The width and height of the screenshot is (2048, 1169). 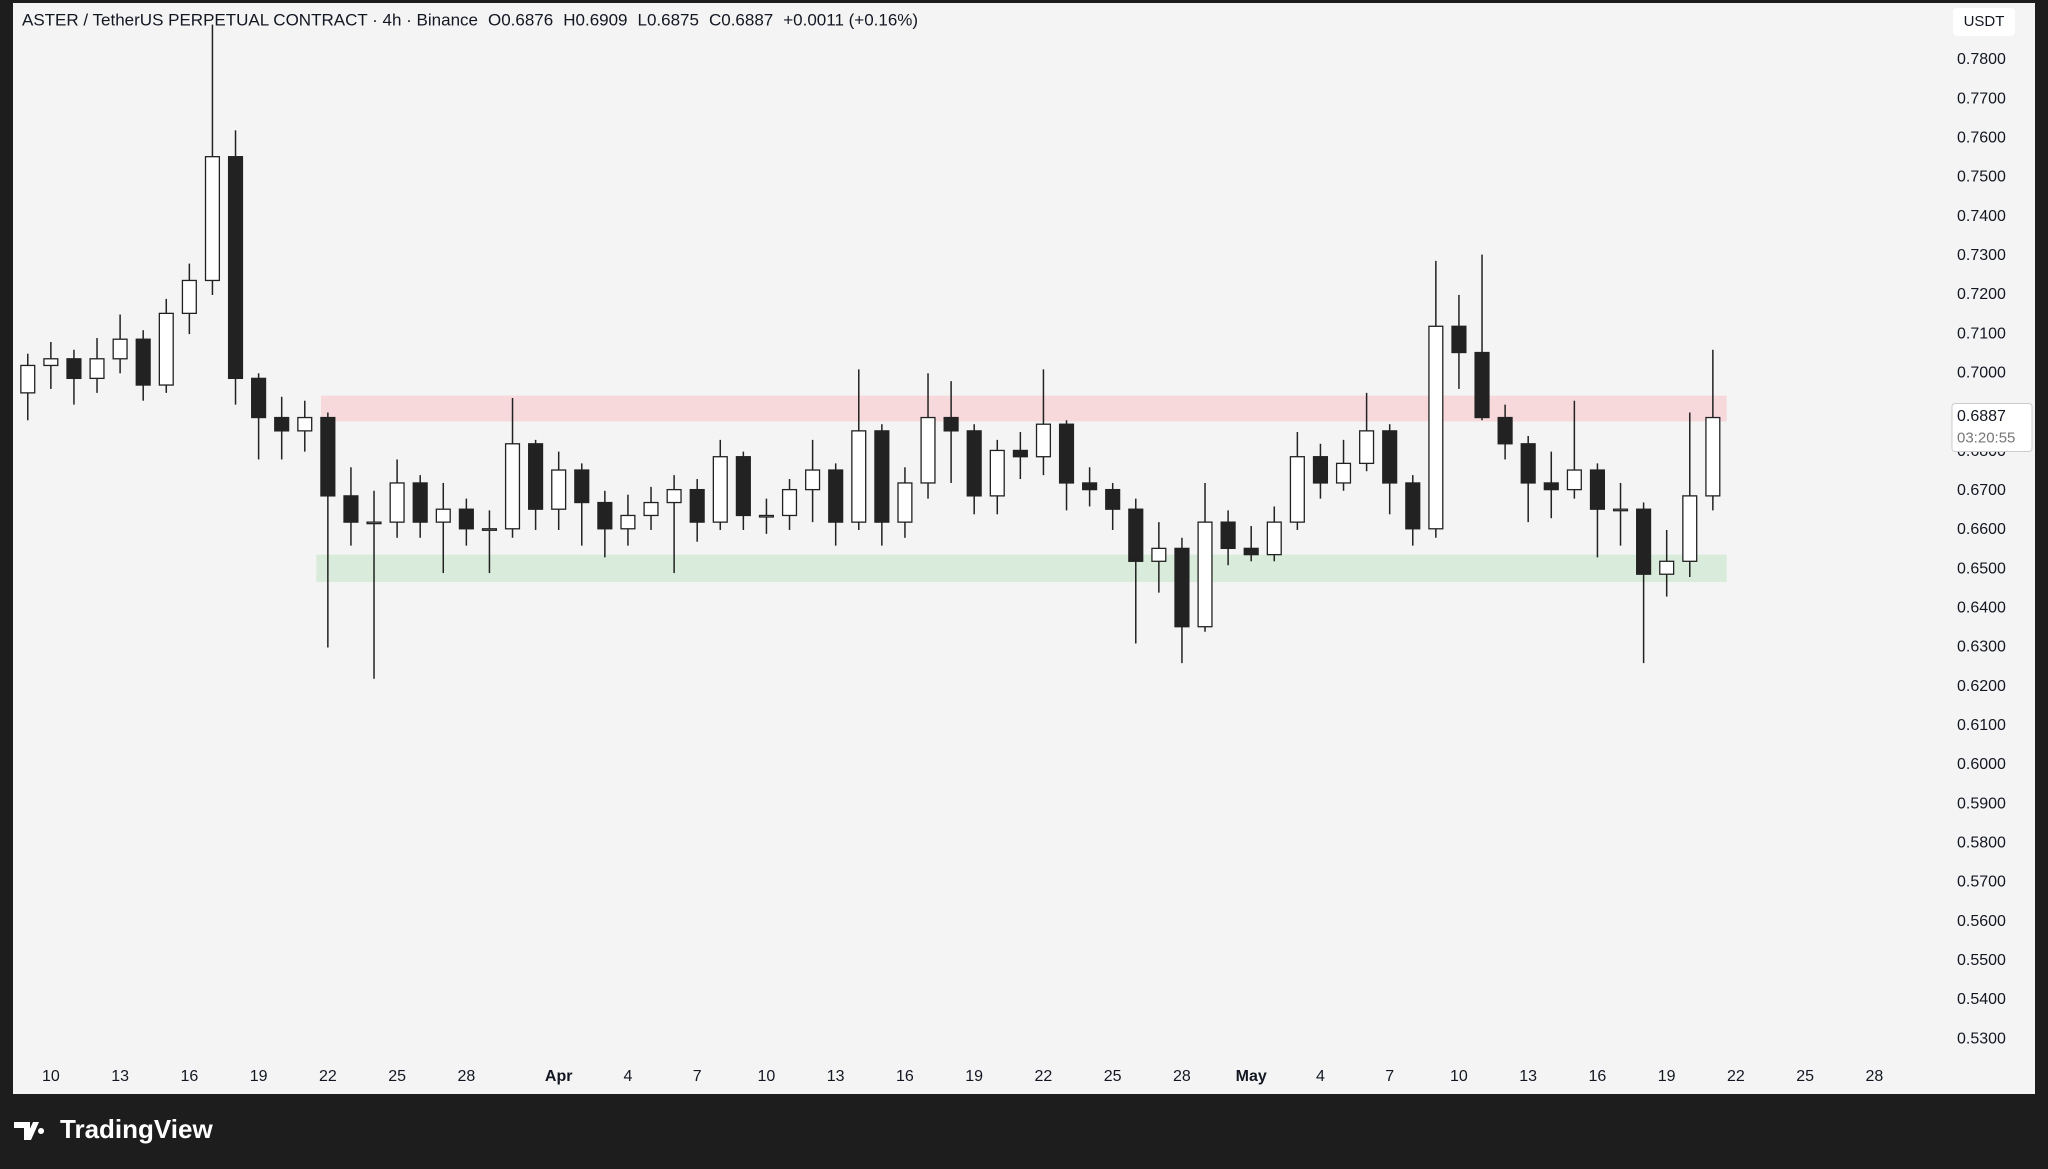 What do you see at coordinates (1023, 408) in the screenshot?
I see `zone` at bounding box center [1023, 408].